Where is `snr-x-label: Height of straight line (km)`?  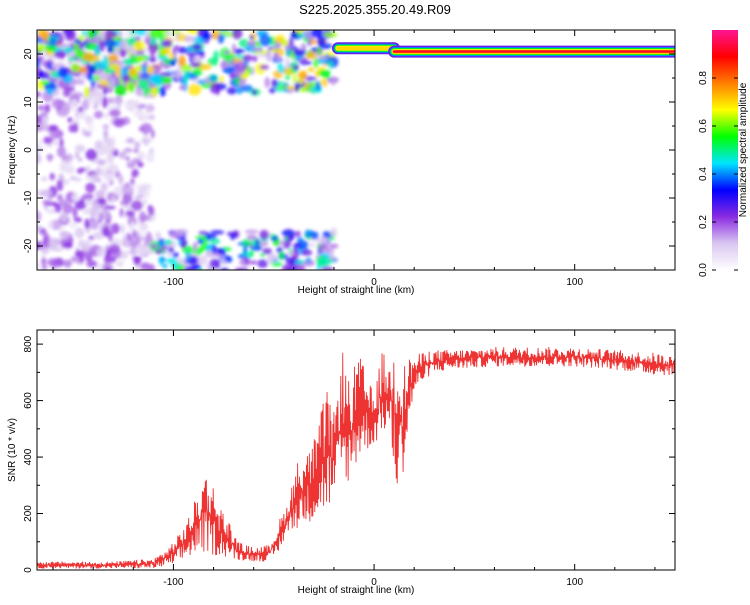
snr-x-label: Height of straight line (km) is located at coordinates (356, 590).